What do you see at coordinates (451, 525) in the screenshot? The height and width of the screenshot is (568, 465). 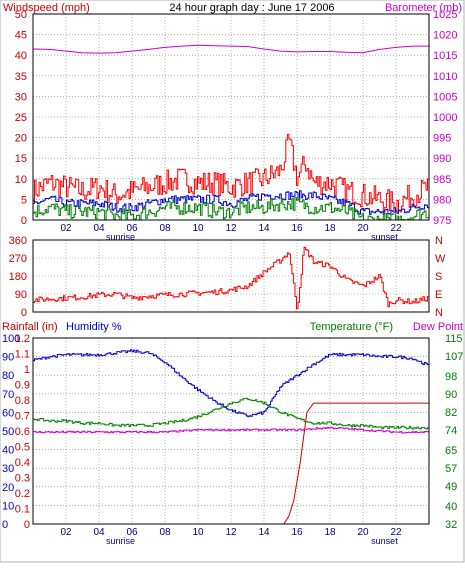 I see `temperature-tick-label: 32` at bounding box center [451, 525].